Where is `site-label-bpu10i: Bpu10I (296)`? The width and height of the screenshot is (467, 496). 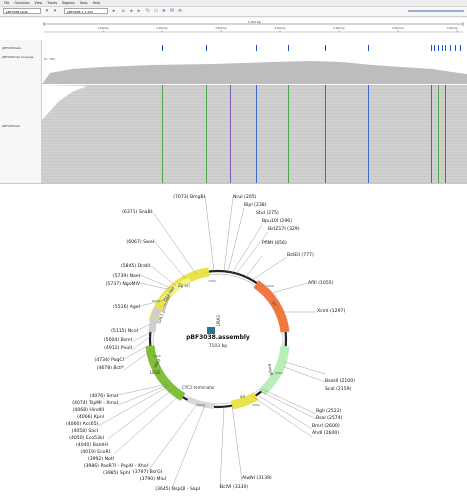 site-label-bpu10i: Bpu10I (296) is located at coordinates (277, 221).